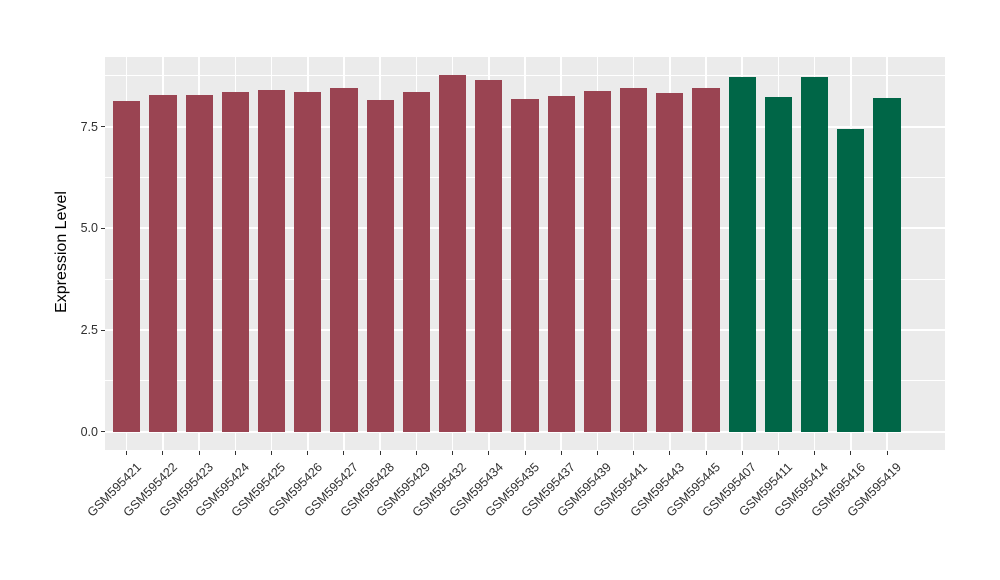  What do you see at coordinates (815, 254) in the screenshot?
I see `bar-GSM595414` at bounding box center [815, 254].